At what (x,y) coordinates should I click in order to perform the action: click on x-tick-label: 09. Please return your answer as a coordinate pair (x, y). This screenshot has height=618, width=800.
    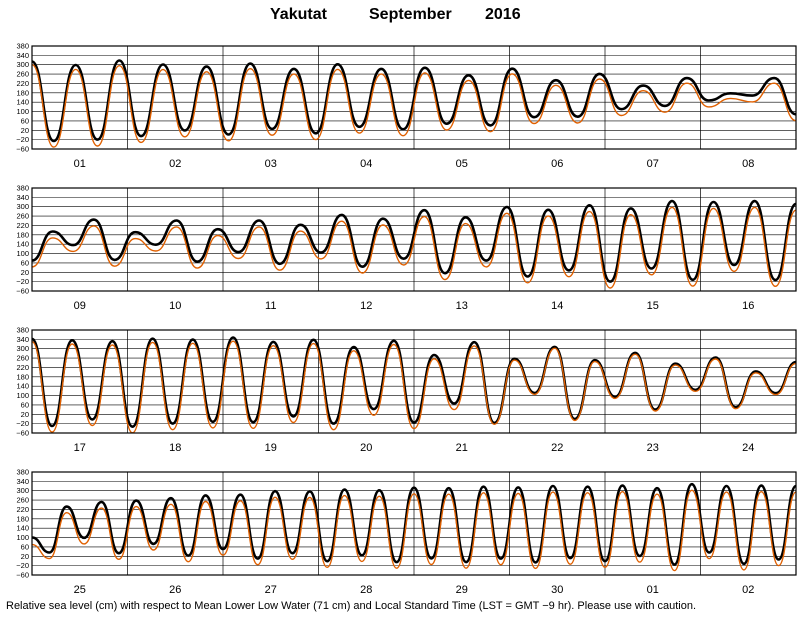
    Looking at the image, I should click on (80, 306).